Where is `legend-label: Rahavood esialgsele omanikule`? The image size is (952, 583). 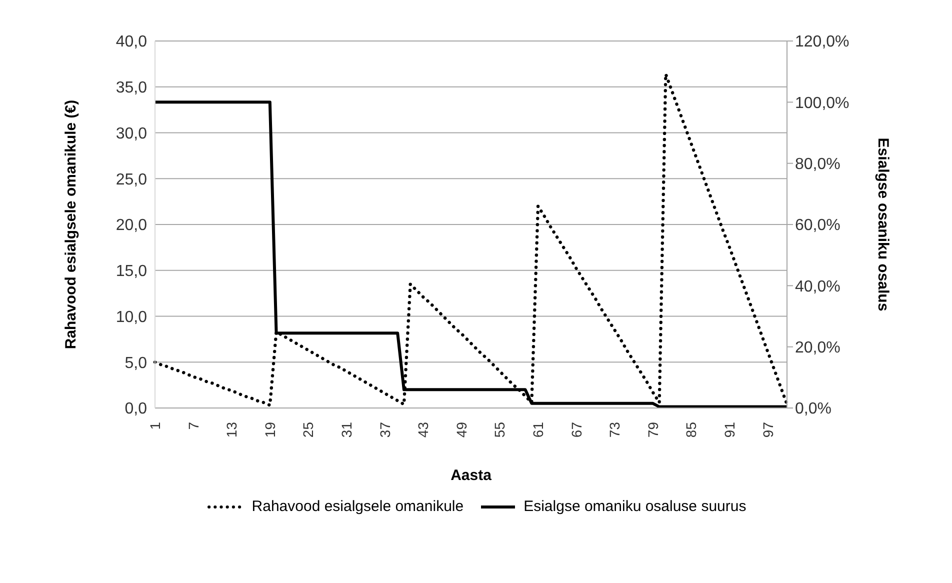 legend-label: Rahavood esialgsele omanikule is located at coordinates (358, 506).